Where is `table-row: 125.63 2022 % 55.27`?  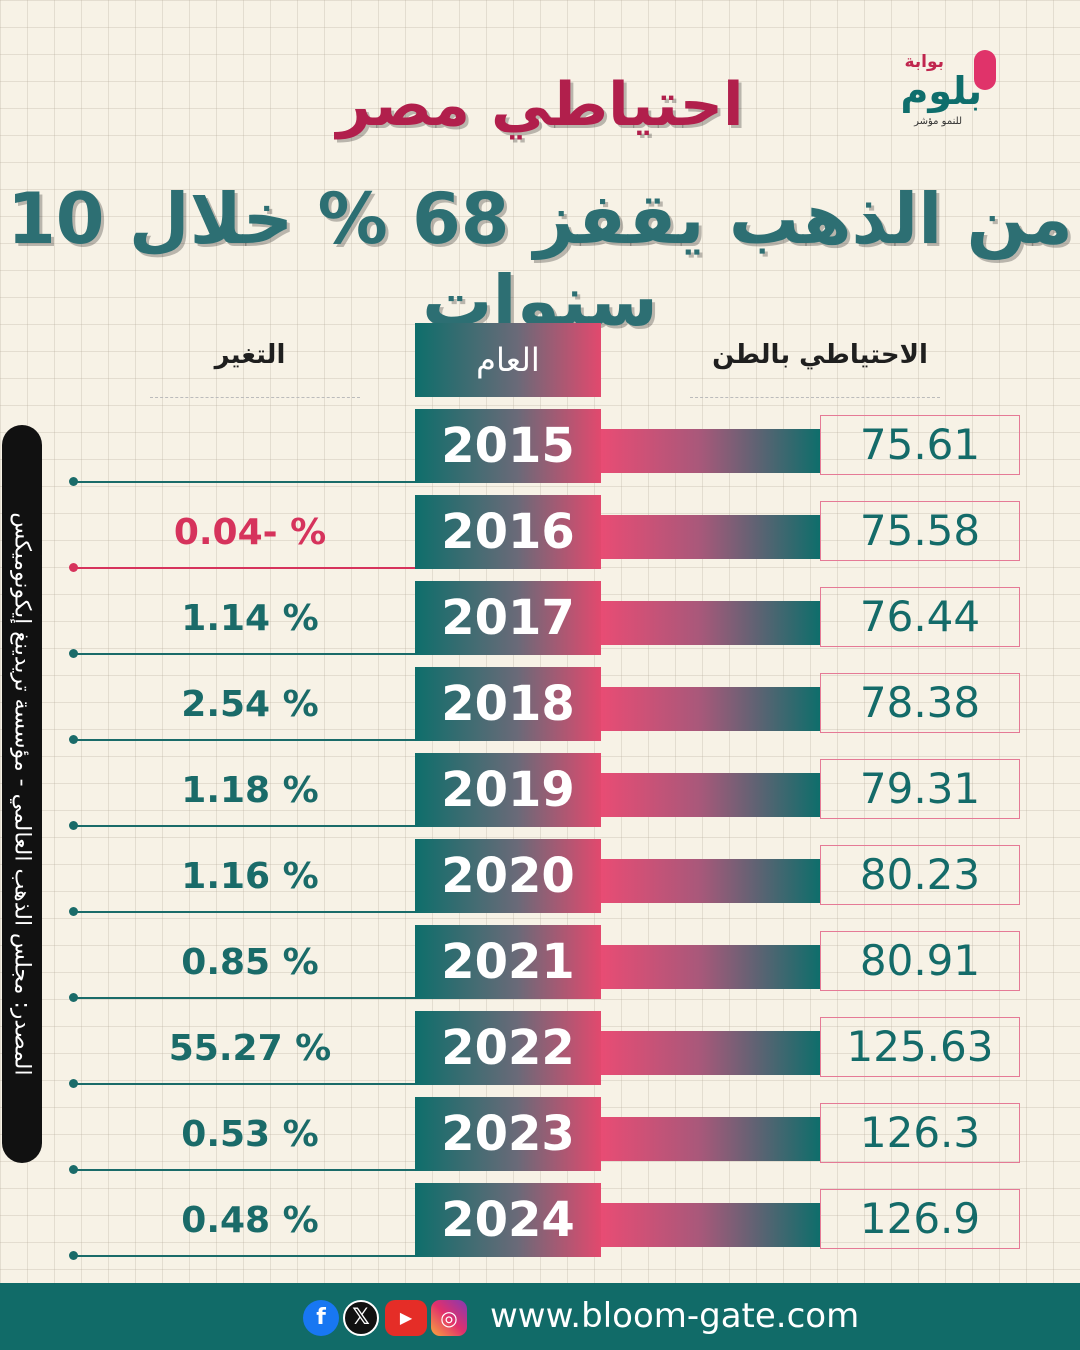
table-row: 125.63 2022 % 55.27 is located at coordinates (540, 1054).